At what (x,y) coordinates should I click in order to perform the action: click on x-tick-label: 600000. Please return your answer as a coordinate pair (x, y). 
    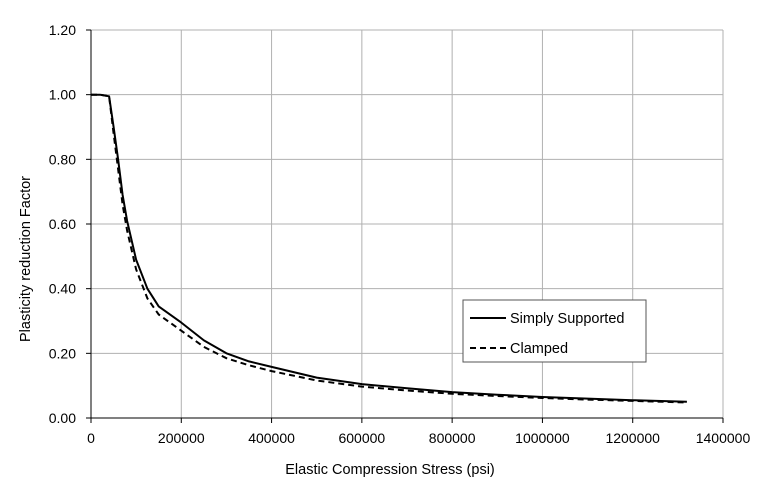
    Looking at the image, I should click on (361, 438).